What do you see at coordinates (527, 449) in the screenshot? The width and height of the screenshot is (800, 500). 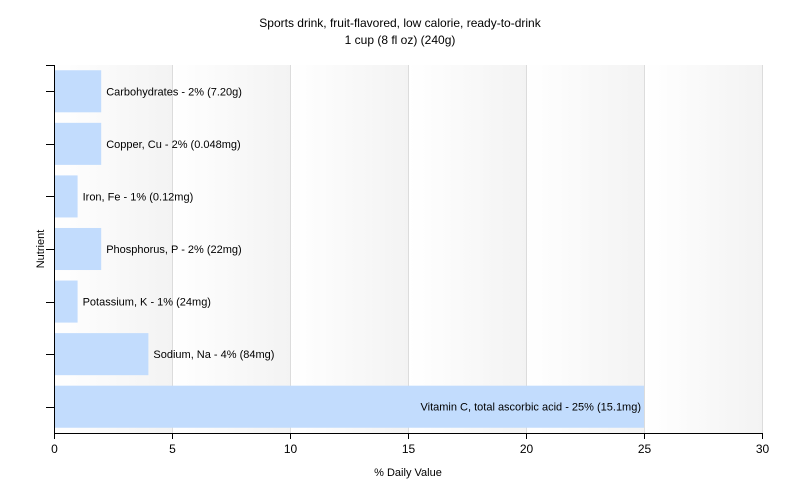 I see `x-tick-label: 20` at bounding box center [527, 449].